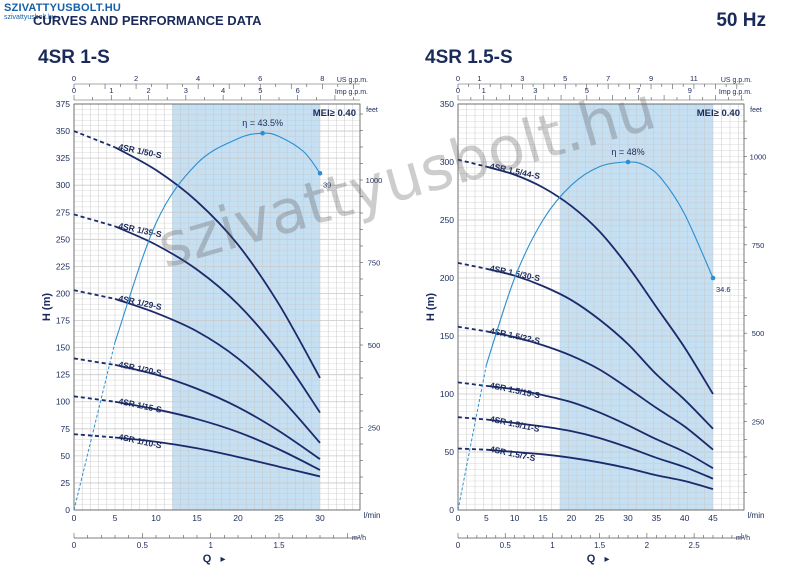 The width and height of the screenshot is (800, 574). Describe the element at coordinates (298, 90) in the screenshot. I see `impgpm-tick-label: 6` at that location.